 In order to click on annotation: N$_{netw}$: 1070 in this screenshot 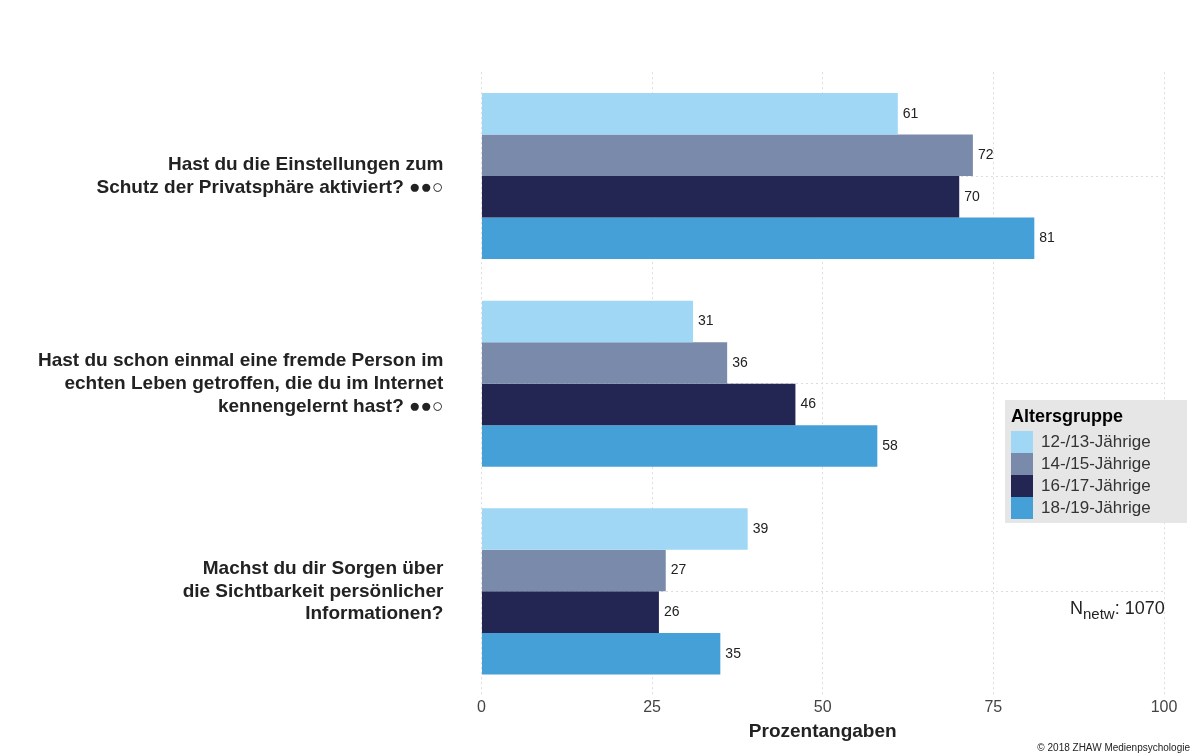, I will do `click(1117, 610)`.